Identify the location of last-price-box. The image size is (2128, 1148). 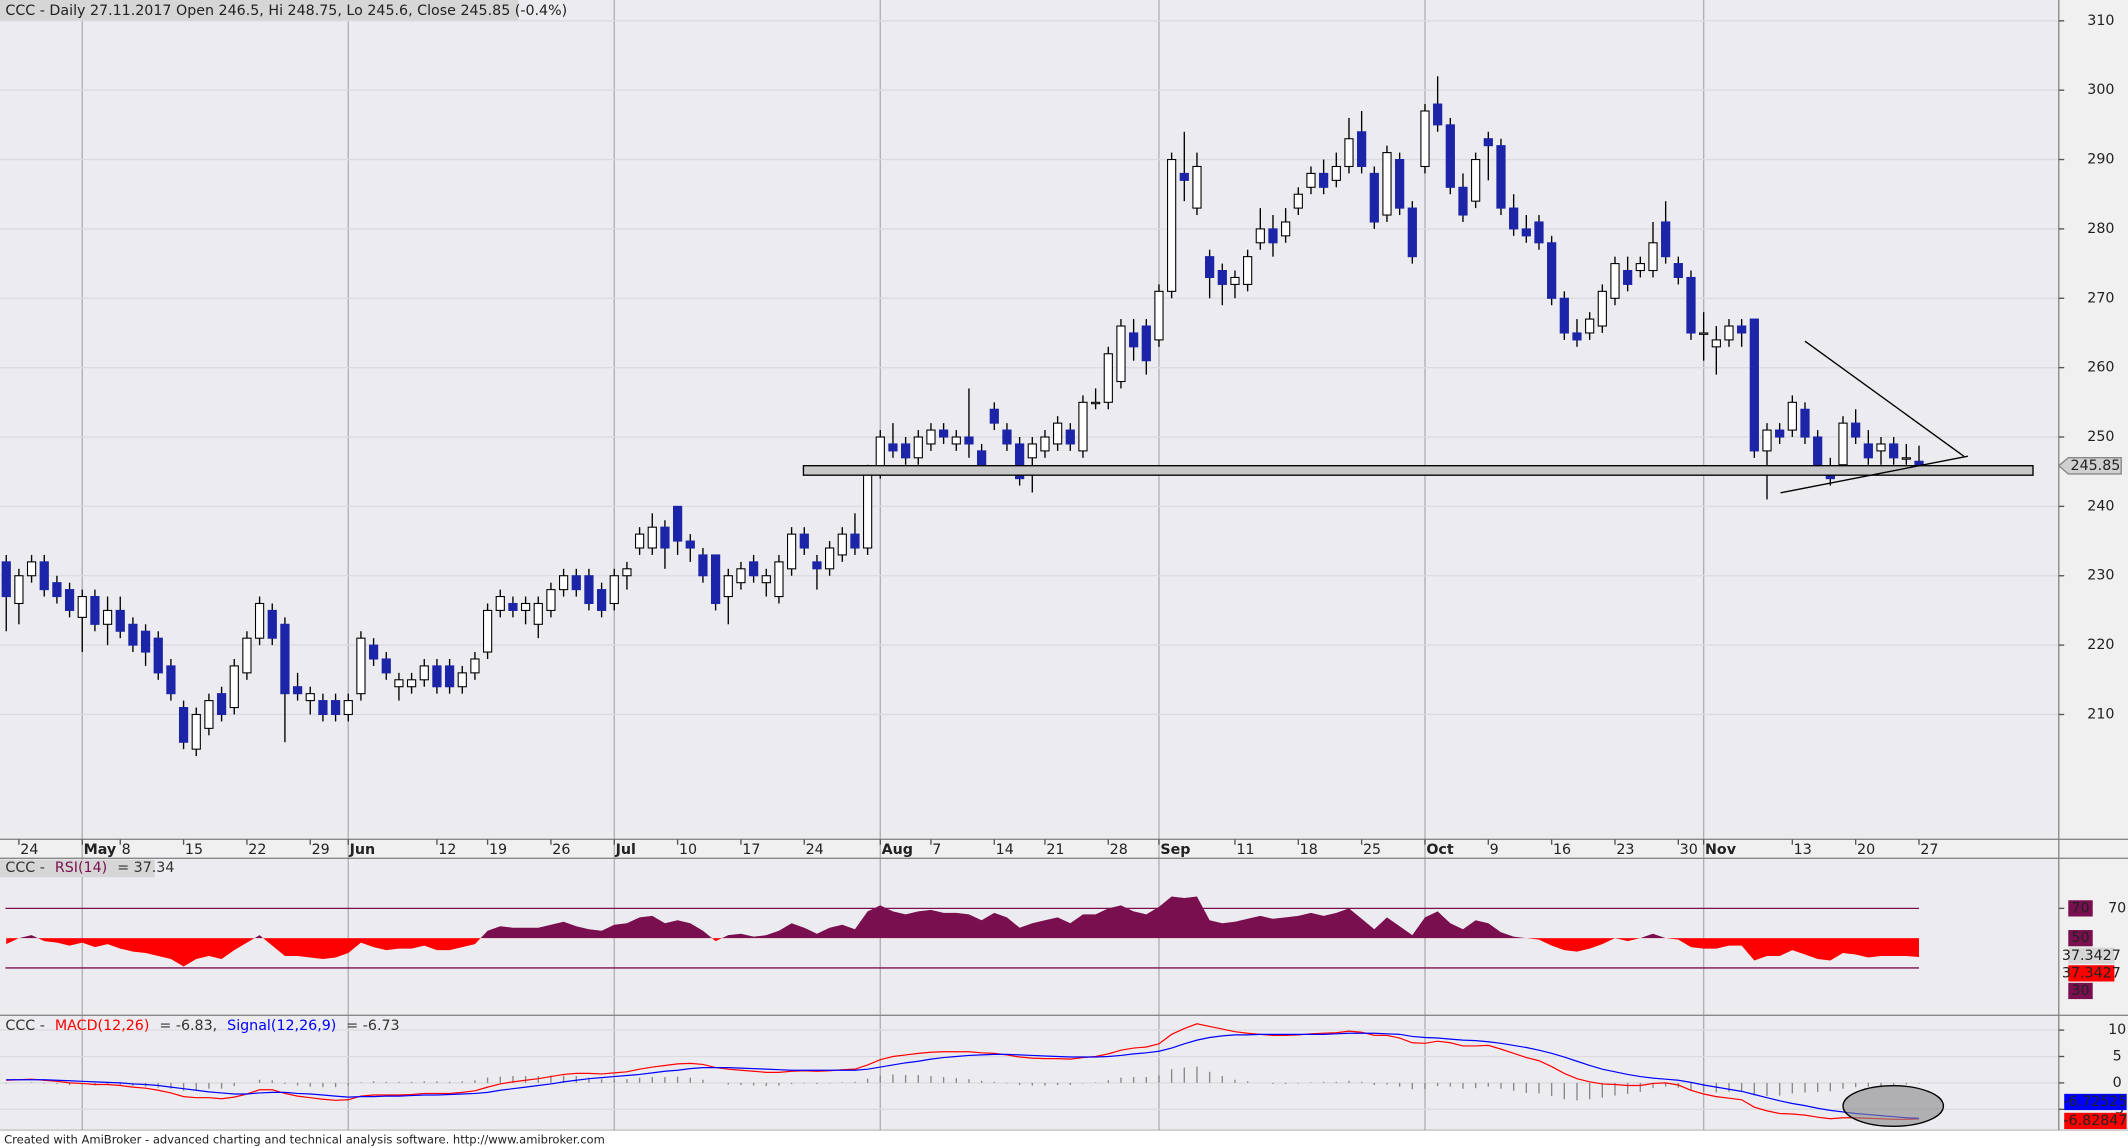
(2089, 465).